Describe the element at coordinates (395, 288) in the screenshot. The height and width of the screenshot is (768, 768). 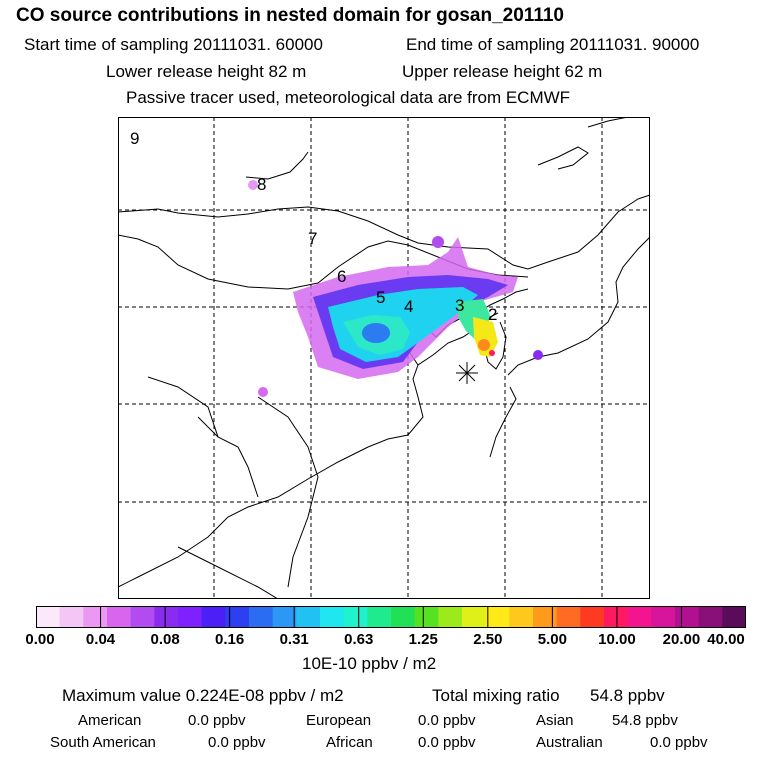
I see `concentration-plume` at that location.